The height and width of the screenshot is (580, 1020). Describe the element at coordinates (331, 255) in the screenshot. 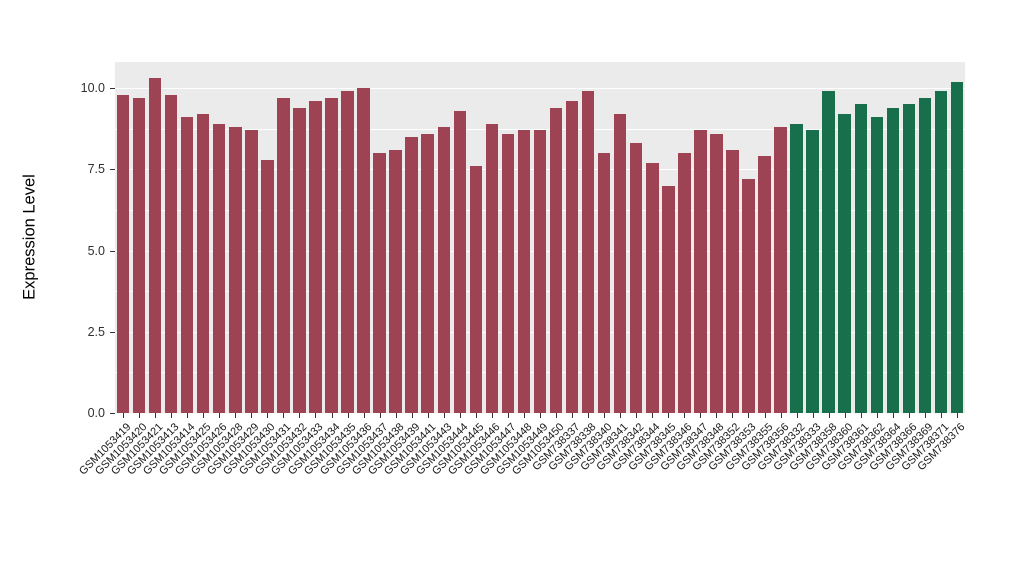

I see `bar-GSM1053434` at that location.